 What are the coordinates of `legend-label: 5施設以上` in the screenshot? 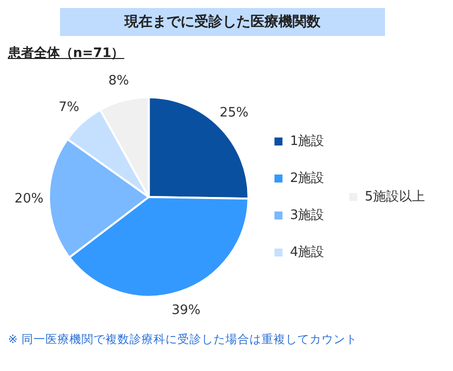 It's located at (395, 196).